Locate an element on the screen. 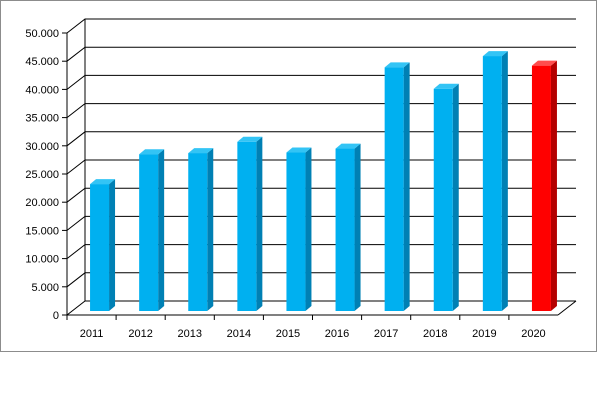  y-tick-label: 20.000 is located at coordinates (42, 203).